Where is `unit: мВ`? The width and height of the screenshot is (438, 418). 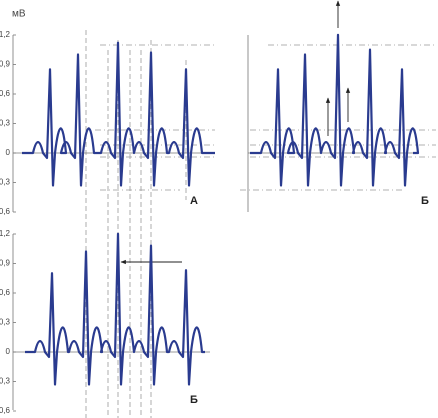
unit: мВ is located at coordinates (19, 14).